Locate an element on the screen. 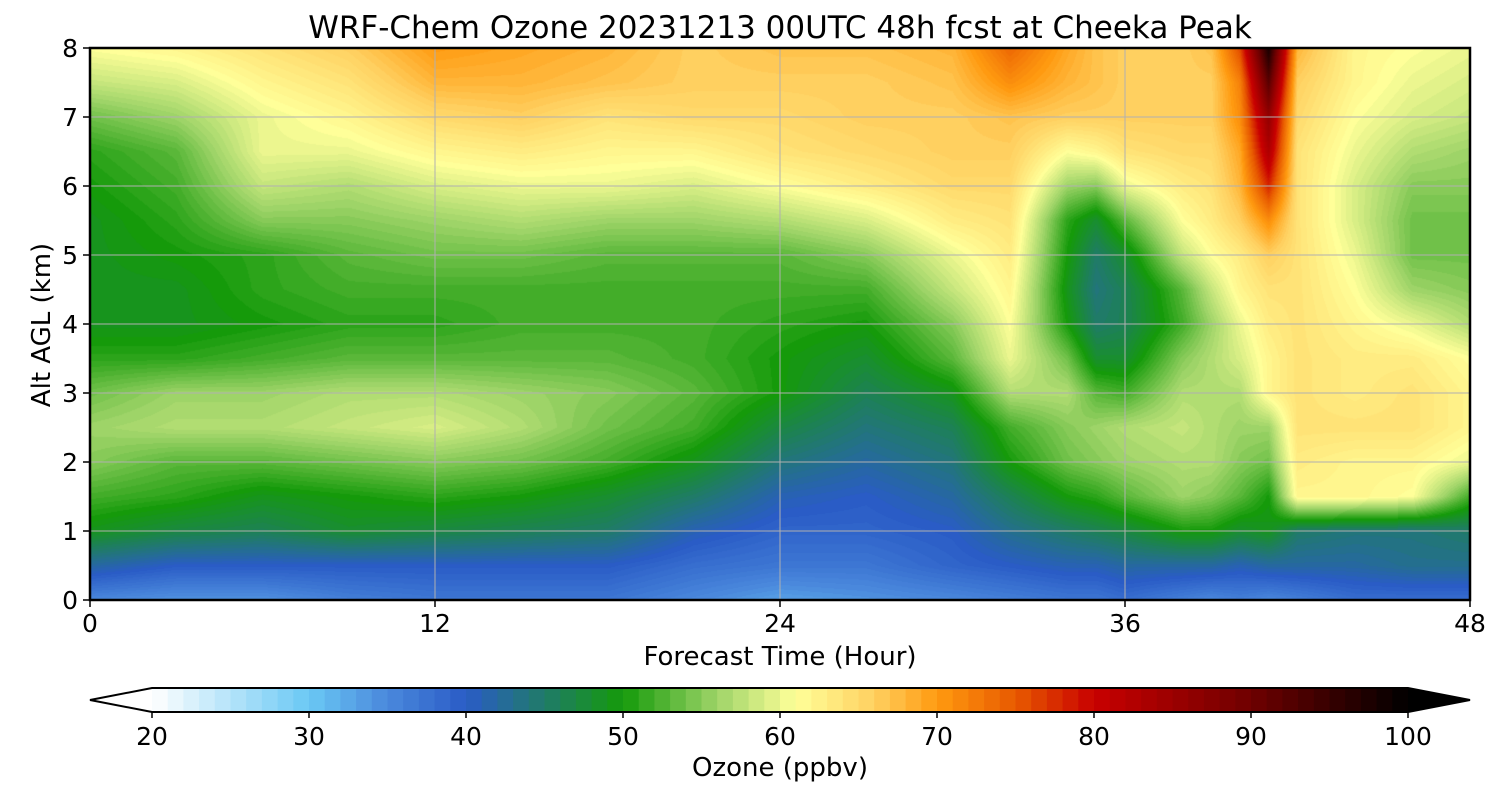 This screenshot has width=1500, height=804. y-tick-label: 0 is located at coordinates (70, 600).